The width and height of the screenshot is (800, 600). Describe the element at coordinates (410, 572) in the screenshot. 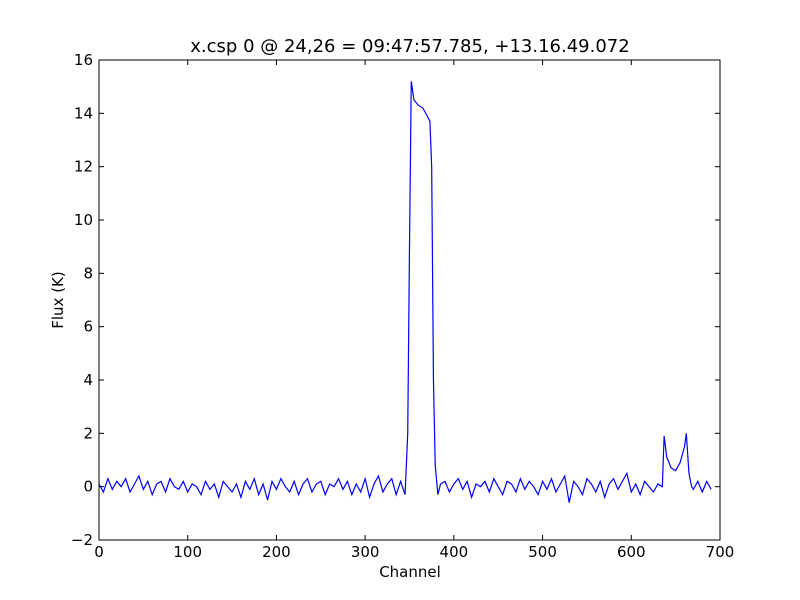

I see `x-axis-label: Channel` at that location.